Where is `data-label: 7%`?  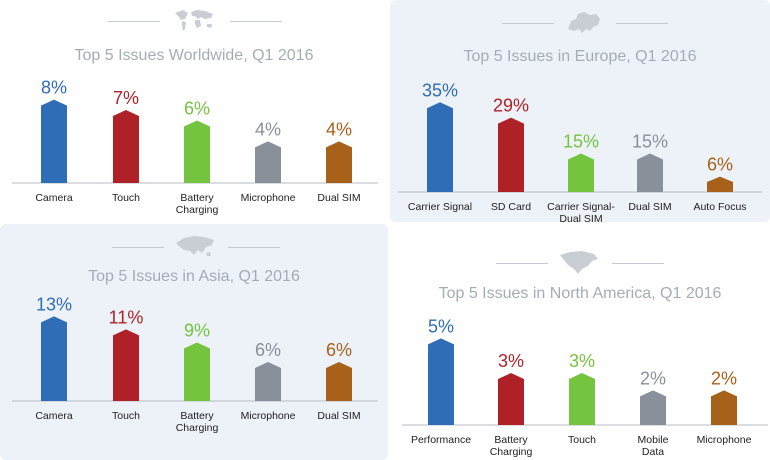
data-label: 7% is located at coordinates (126, 98).